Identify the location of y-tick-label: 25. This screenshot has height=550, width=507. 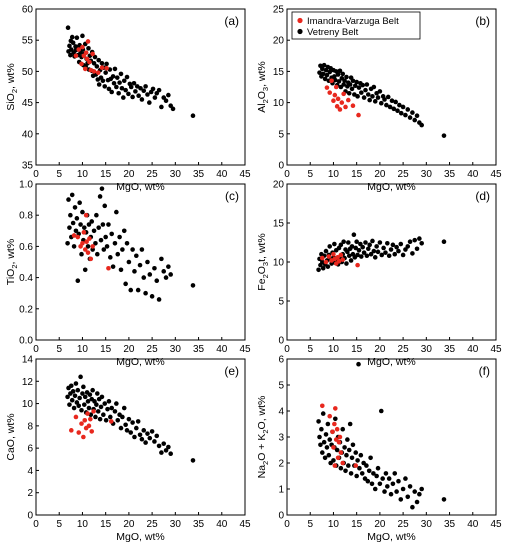
(279, 10).